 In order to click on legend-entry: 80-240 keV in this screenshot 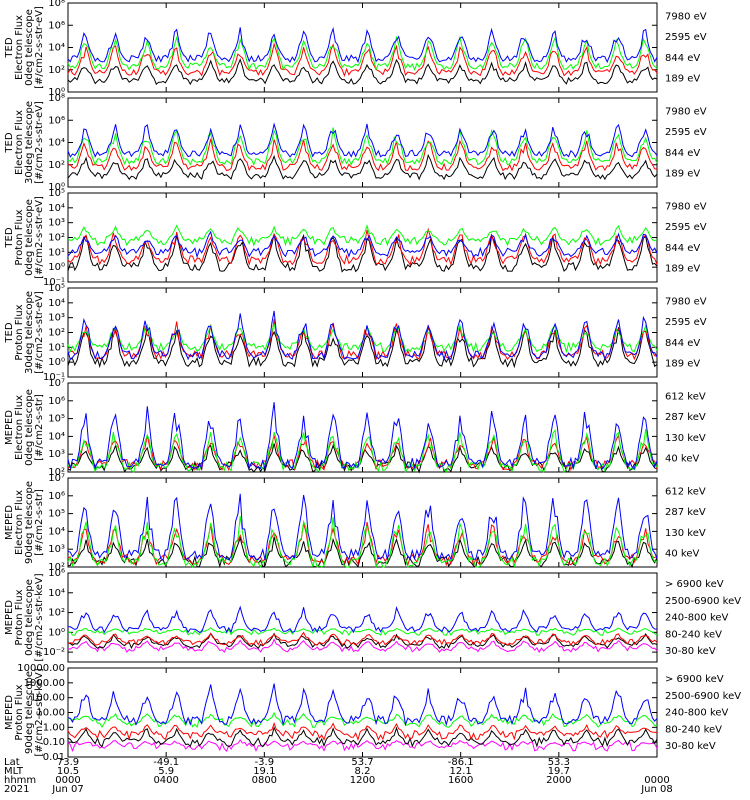, I will do `click(693, 634)`.